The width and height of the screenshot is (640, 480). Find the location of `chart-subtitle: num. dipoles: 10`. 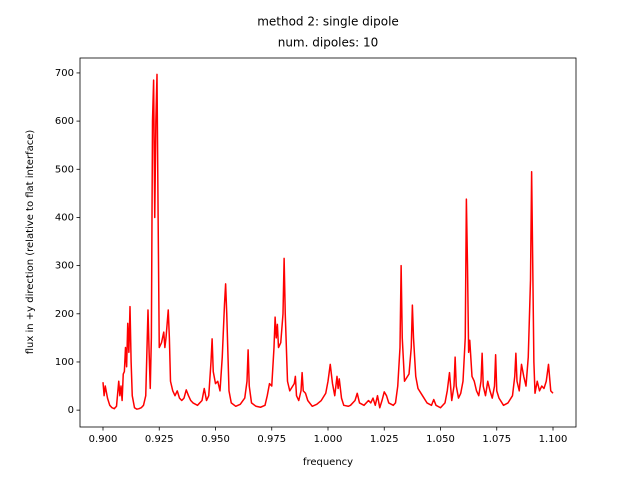

chart-subtitle: num. dipoles: 10 is located at coordinates (328, 43).